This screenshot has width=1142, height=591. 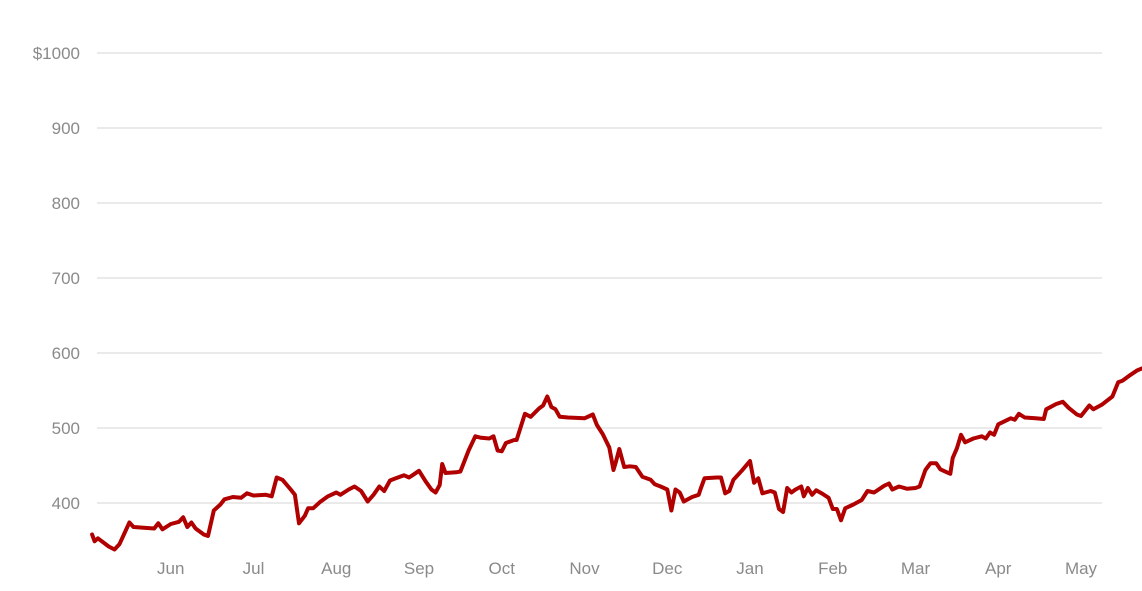 I want to click on x-tick-label: Dec, so click(x=667, y=568).